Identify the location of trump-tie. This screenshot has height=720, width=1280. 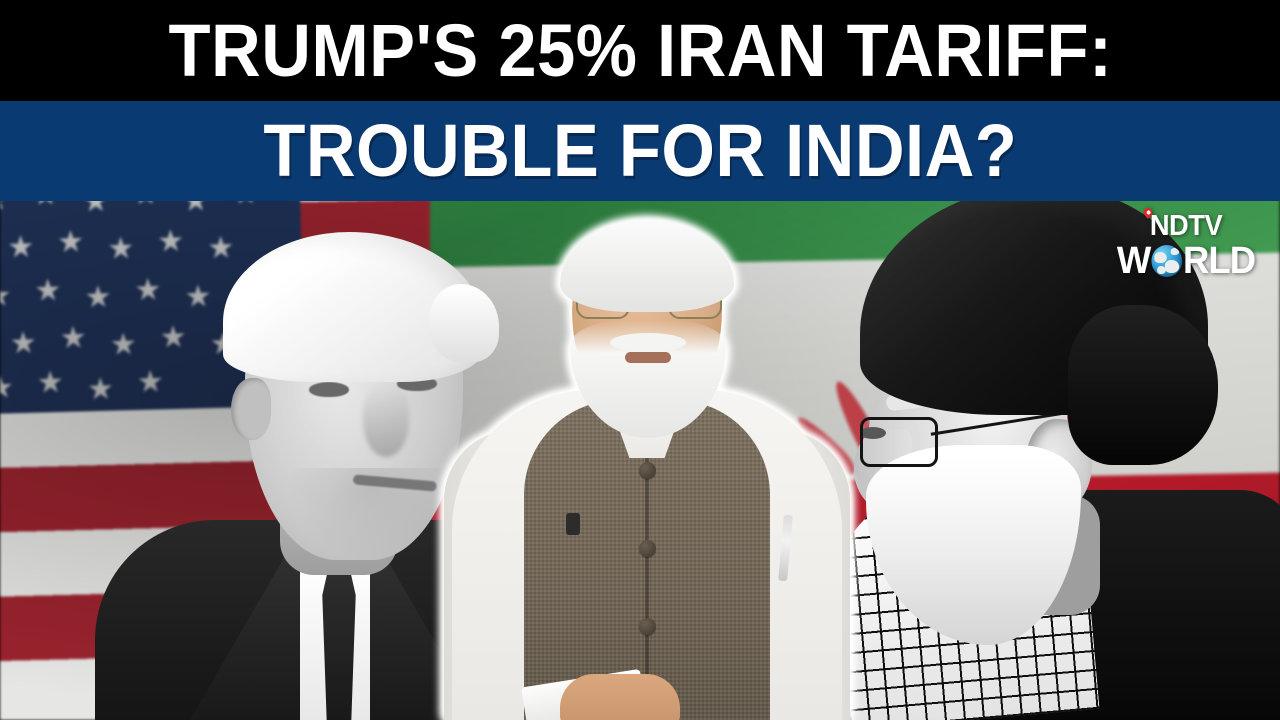
(339, 640).